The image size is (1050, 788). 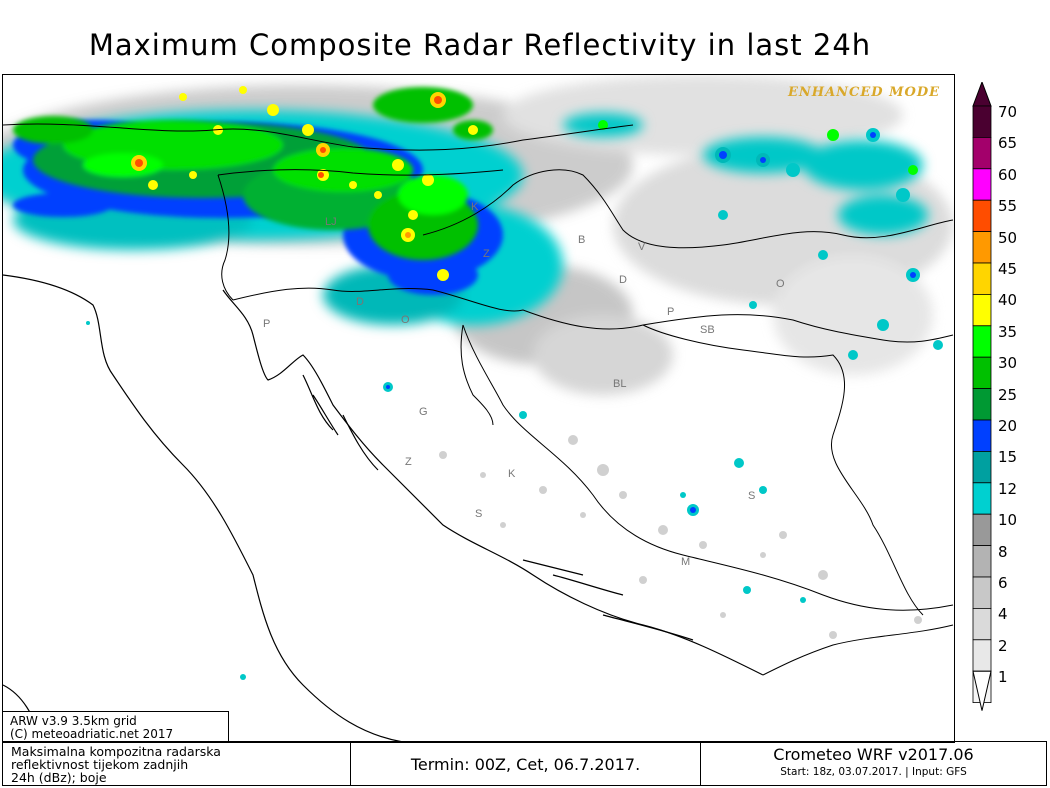 I want to click on legend-label: 20, so click(x=1008, y=426).